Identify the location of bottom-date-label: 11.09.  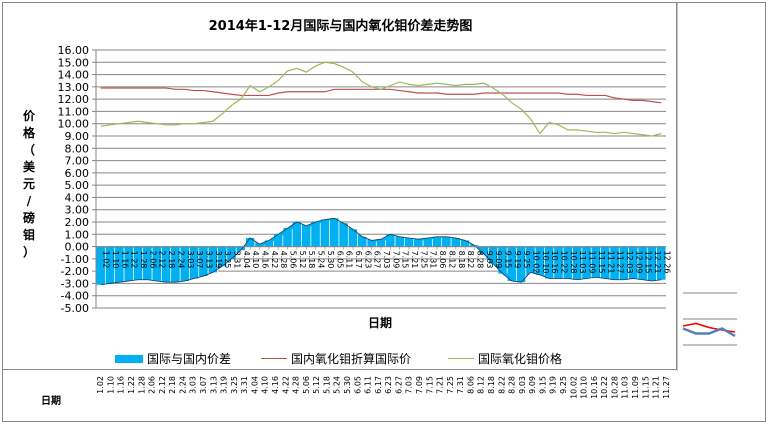
(635, 387).